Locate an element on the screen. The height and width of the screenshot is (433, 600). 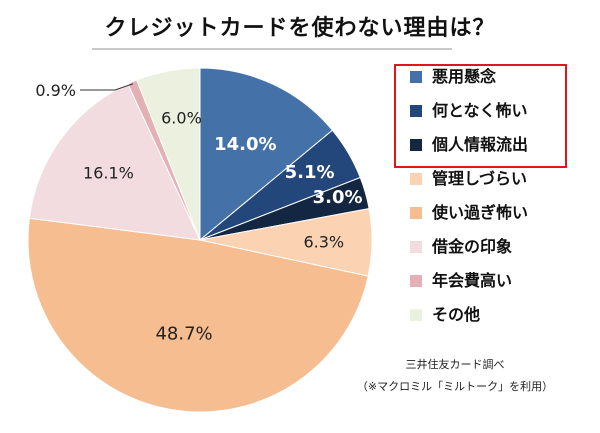
legend-label: 借金の印象 is located at coordinates (472, 246).